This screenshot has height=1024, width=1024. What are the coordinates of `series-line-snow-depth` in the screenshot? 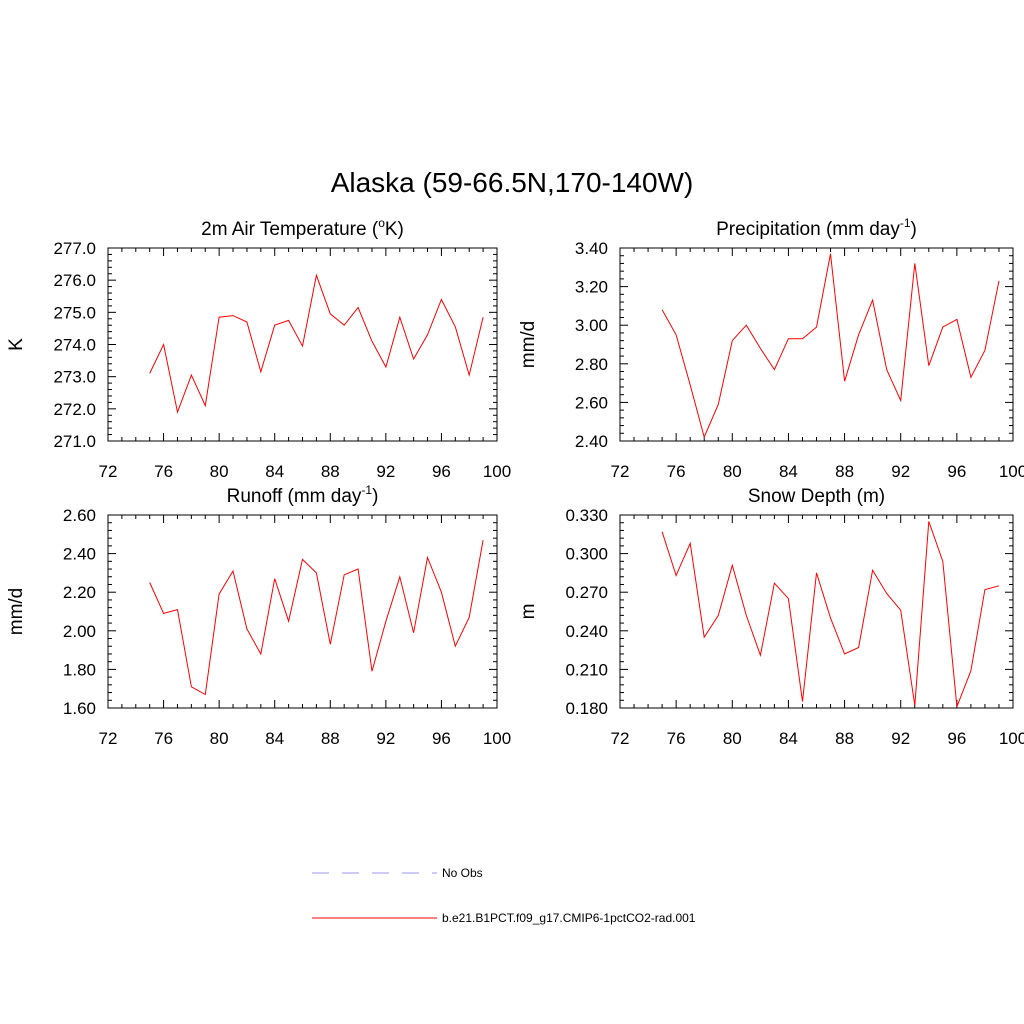 It's located at (830, 614).